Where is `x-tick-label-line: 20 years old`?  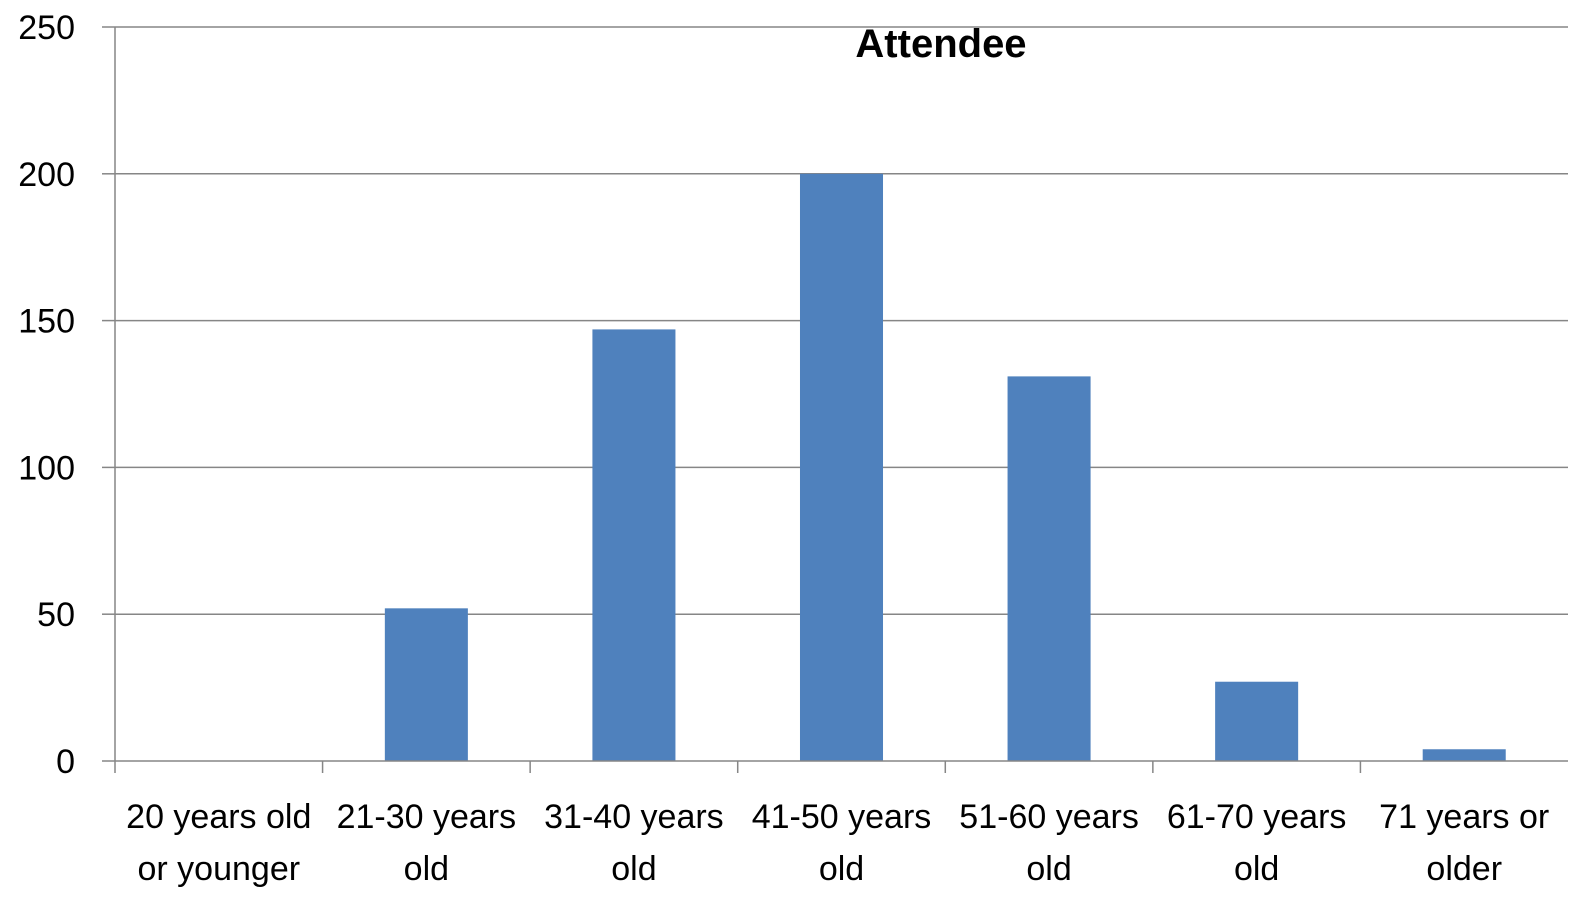
x-tick-label-line: 20 years old is located at coordinates (218, 817).